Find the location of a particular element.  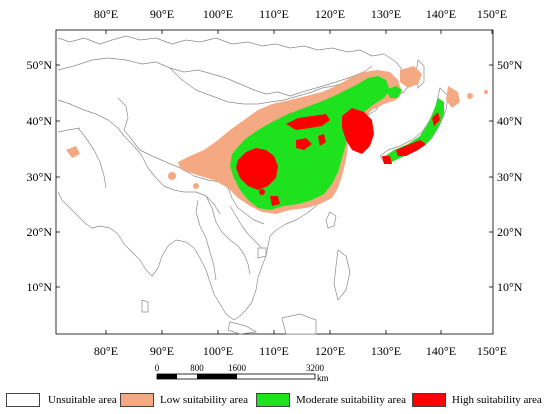

border-pakistan is located at coordinates (92, 158).